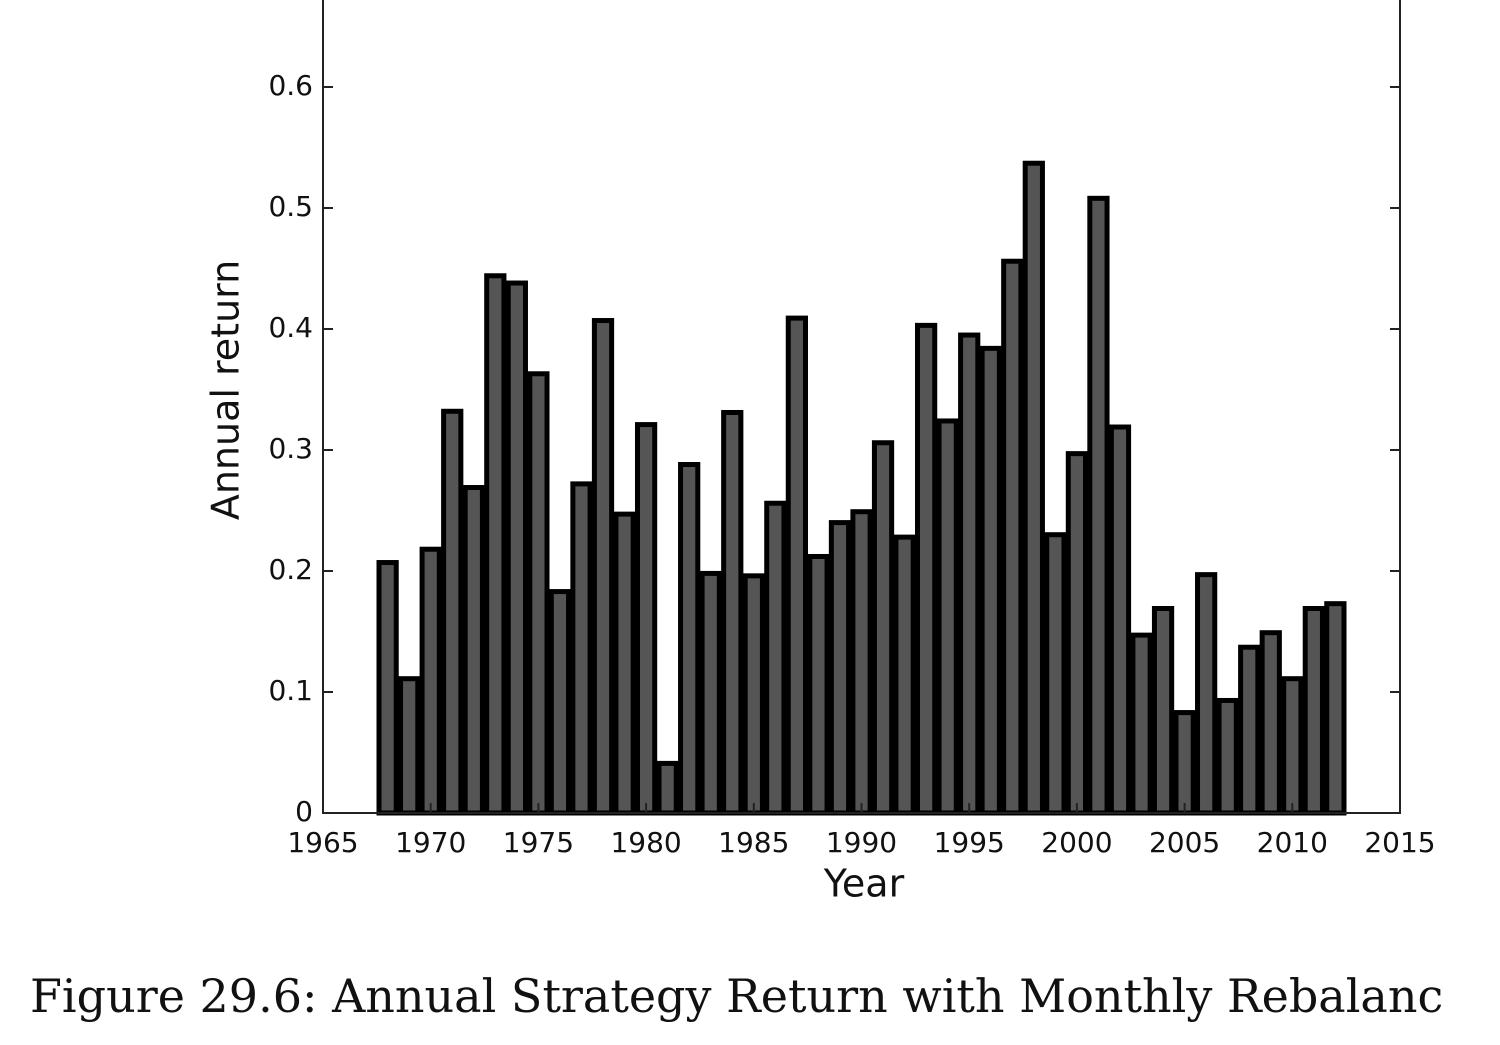 This screenshot has width=1500, height=1045. Describe the element at coordinates (290, 327) in the screenshot. I see `y-tick-label: 0.4` at that location.